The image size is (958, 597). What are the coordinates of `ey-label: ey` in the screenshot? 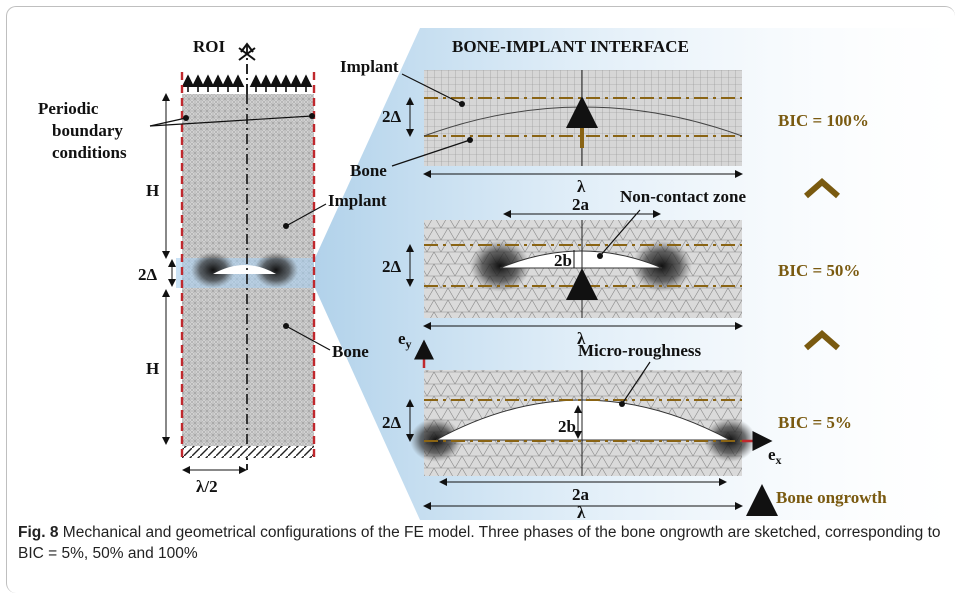 It's located at (405, 340).